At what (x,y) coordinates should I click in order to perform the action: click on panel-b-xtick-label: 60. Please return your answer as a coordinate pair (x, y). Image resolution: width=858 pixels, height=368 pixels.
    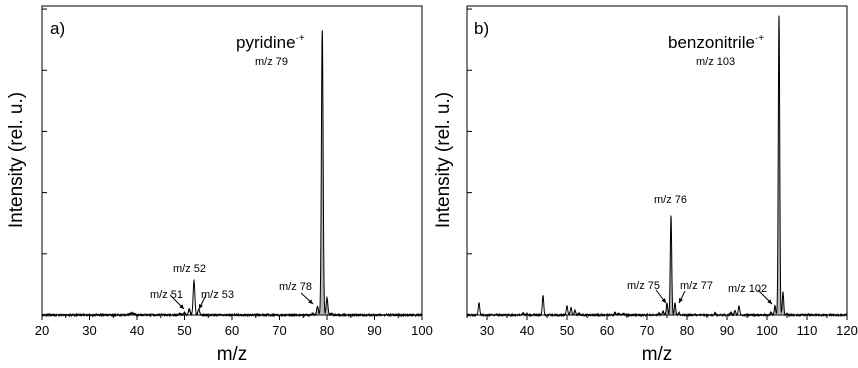
    Looking at the image, I should click on (607, 330).